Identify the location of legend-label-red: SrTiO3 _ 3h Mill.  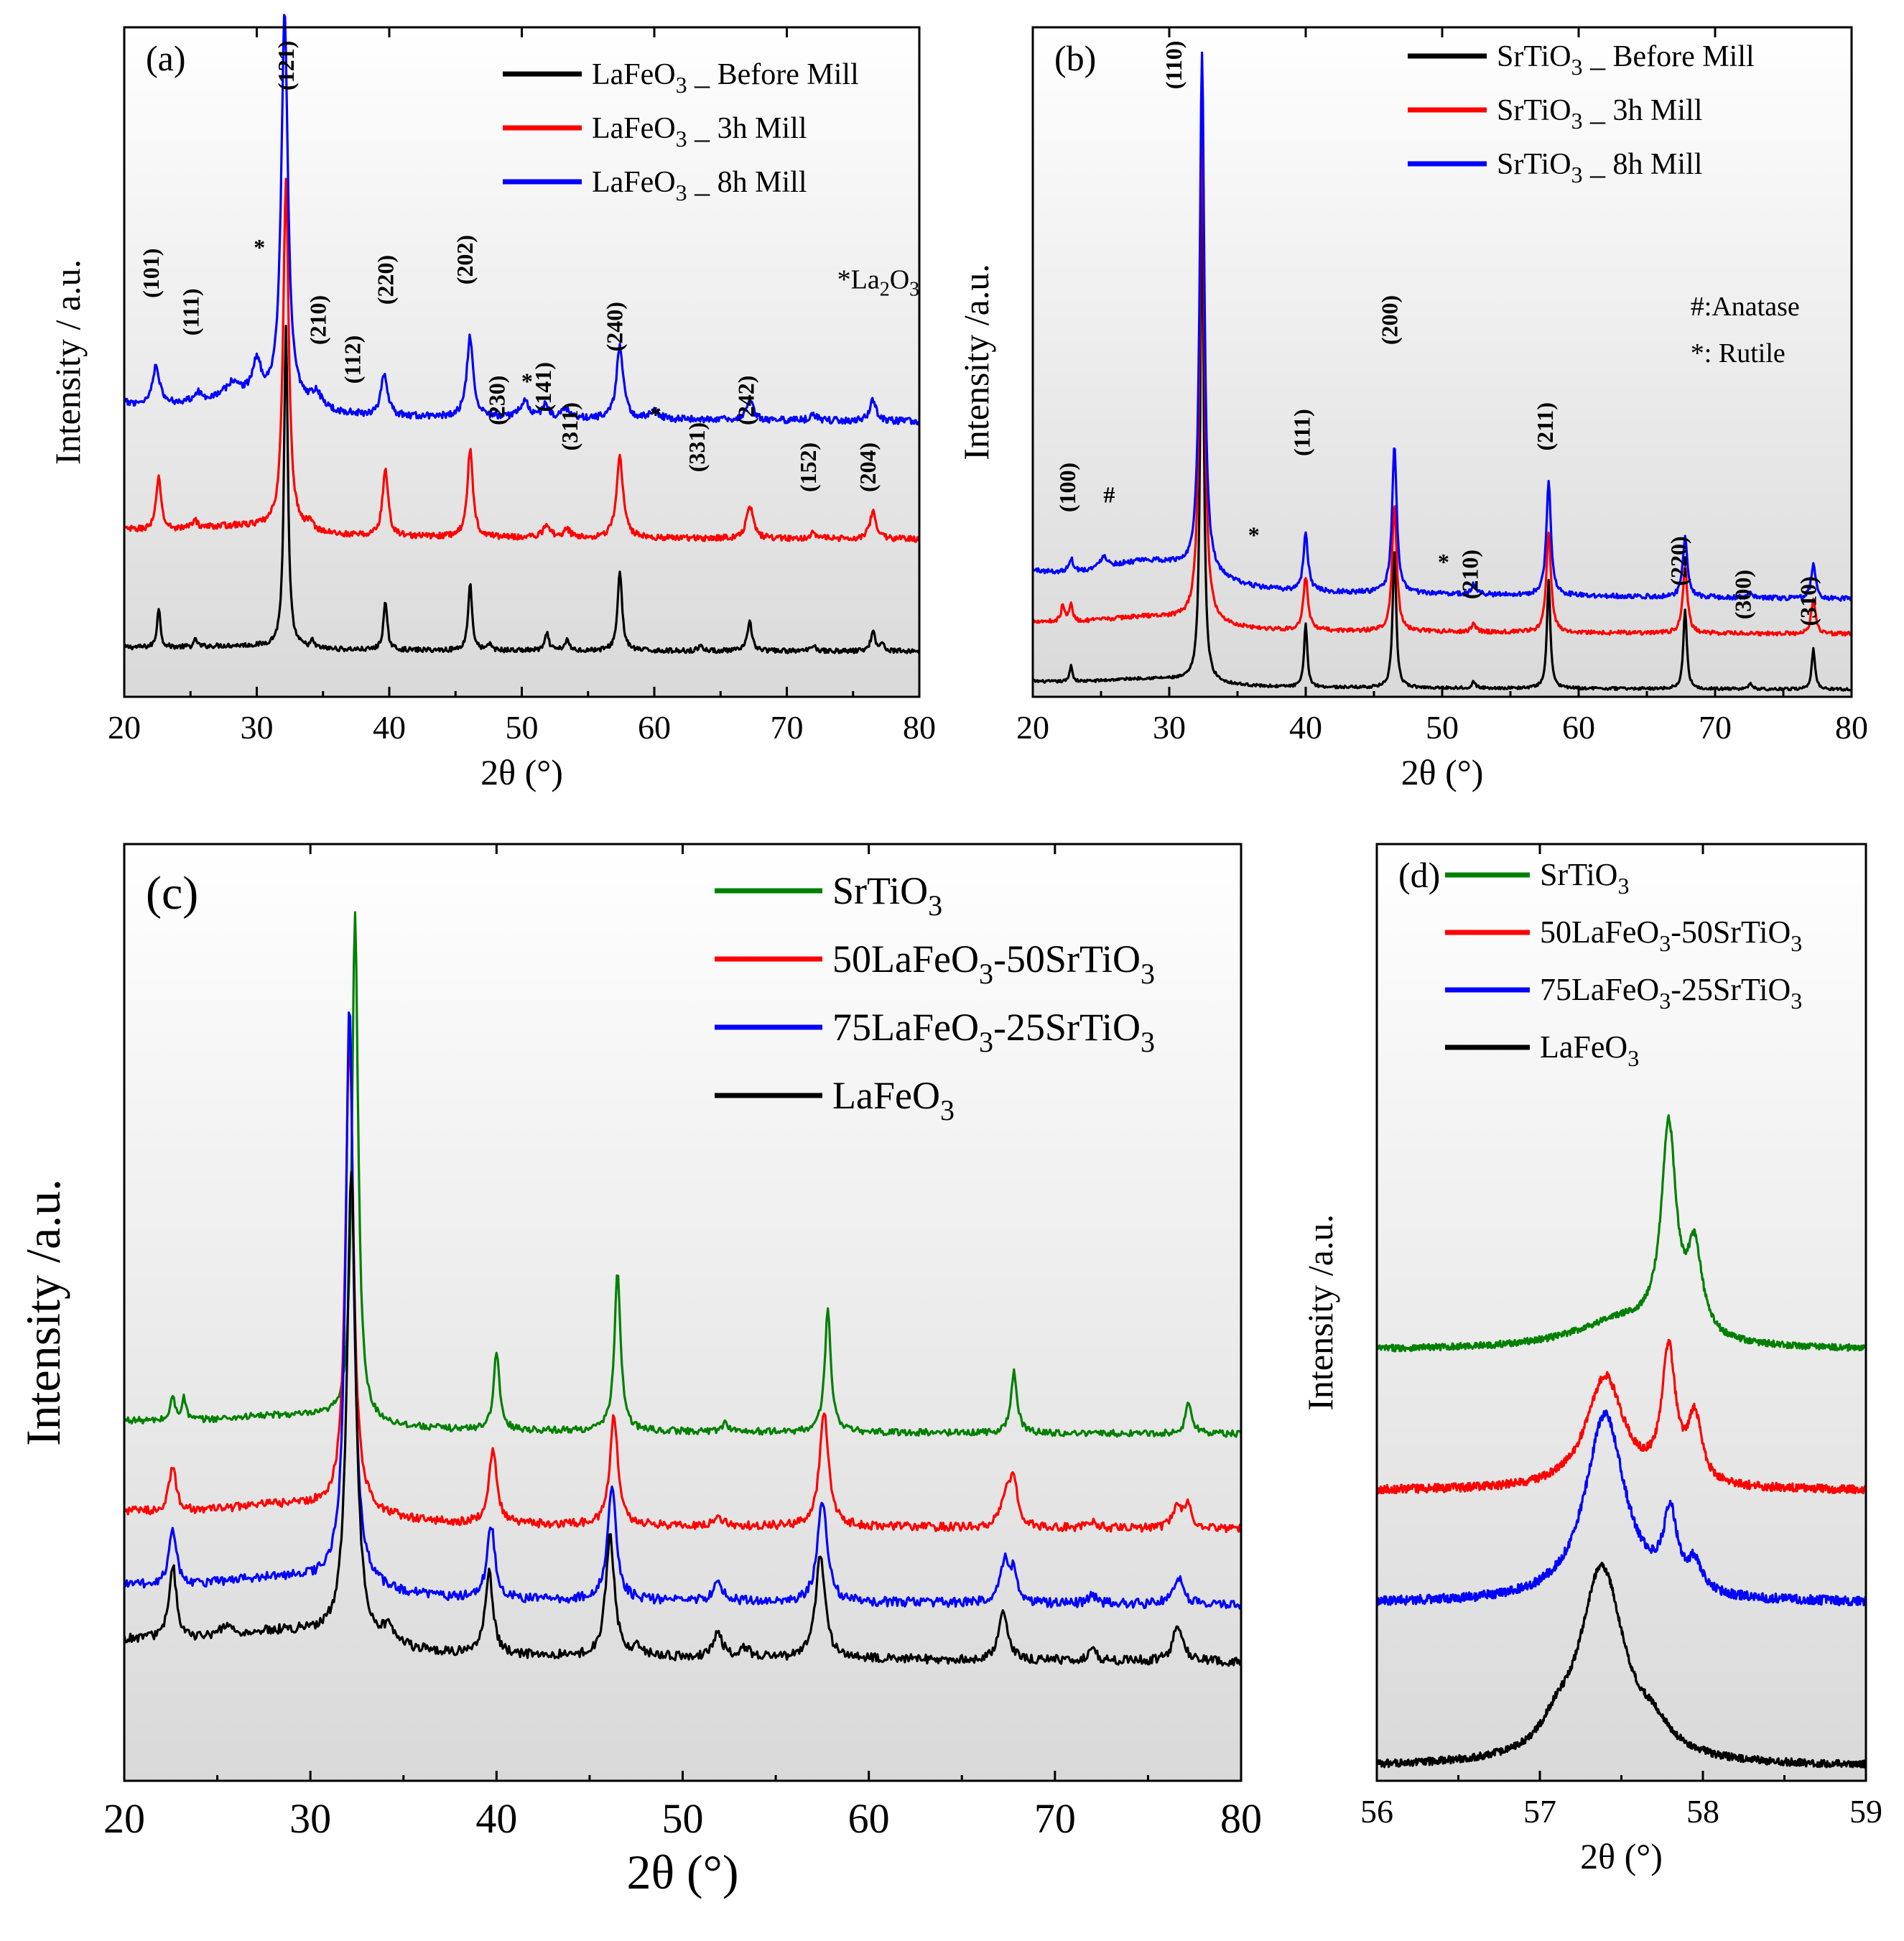
(1599, 114).